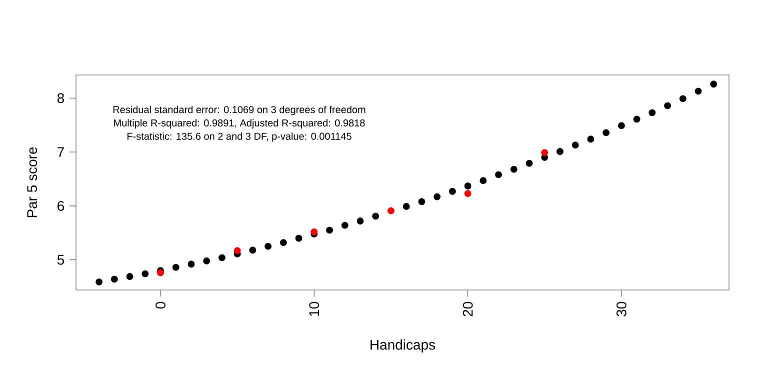 This screenshot has height=384, width=768. Describe the element at coordinates (239, 123) in the screenshot. I see `annotation: Multiple R-squared: 0.9891, Adjusted R-squared: 0.9818` at that location.